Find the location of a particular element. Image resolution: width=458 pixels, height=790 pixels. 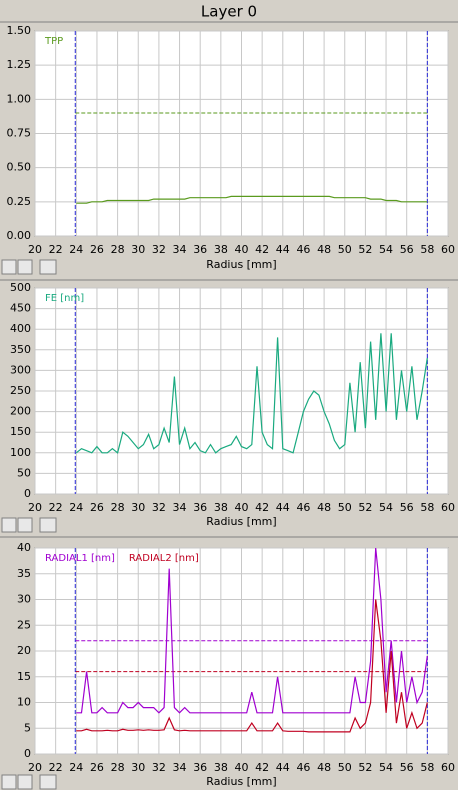

y-tick-label: 40 is located at coordinates (24, 547).